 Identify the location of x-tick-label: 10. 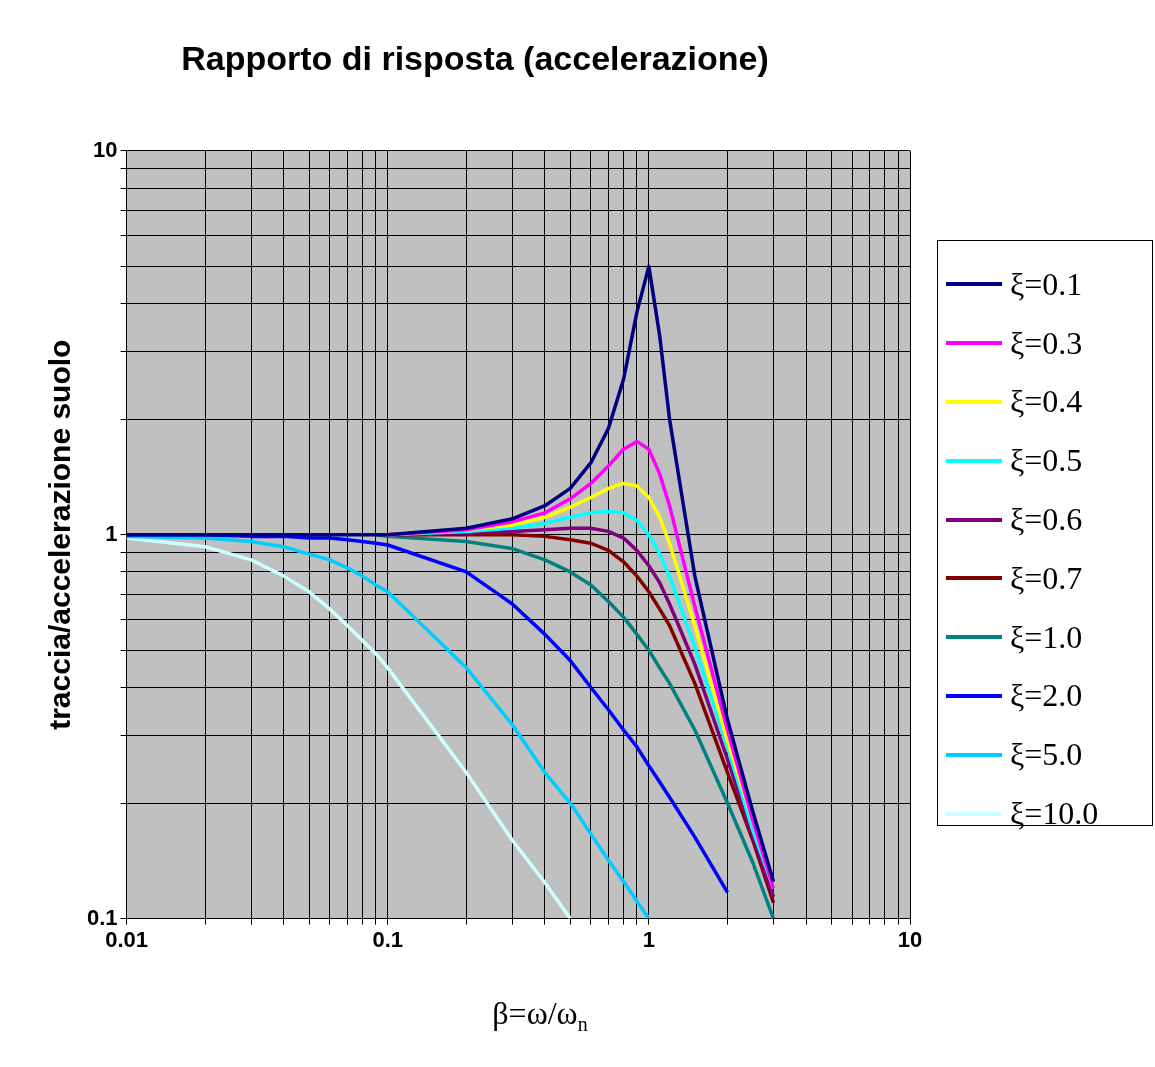
(910, 939).